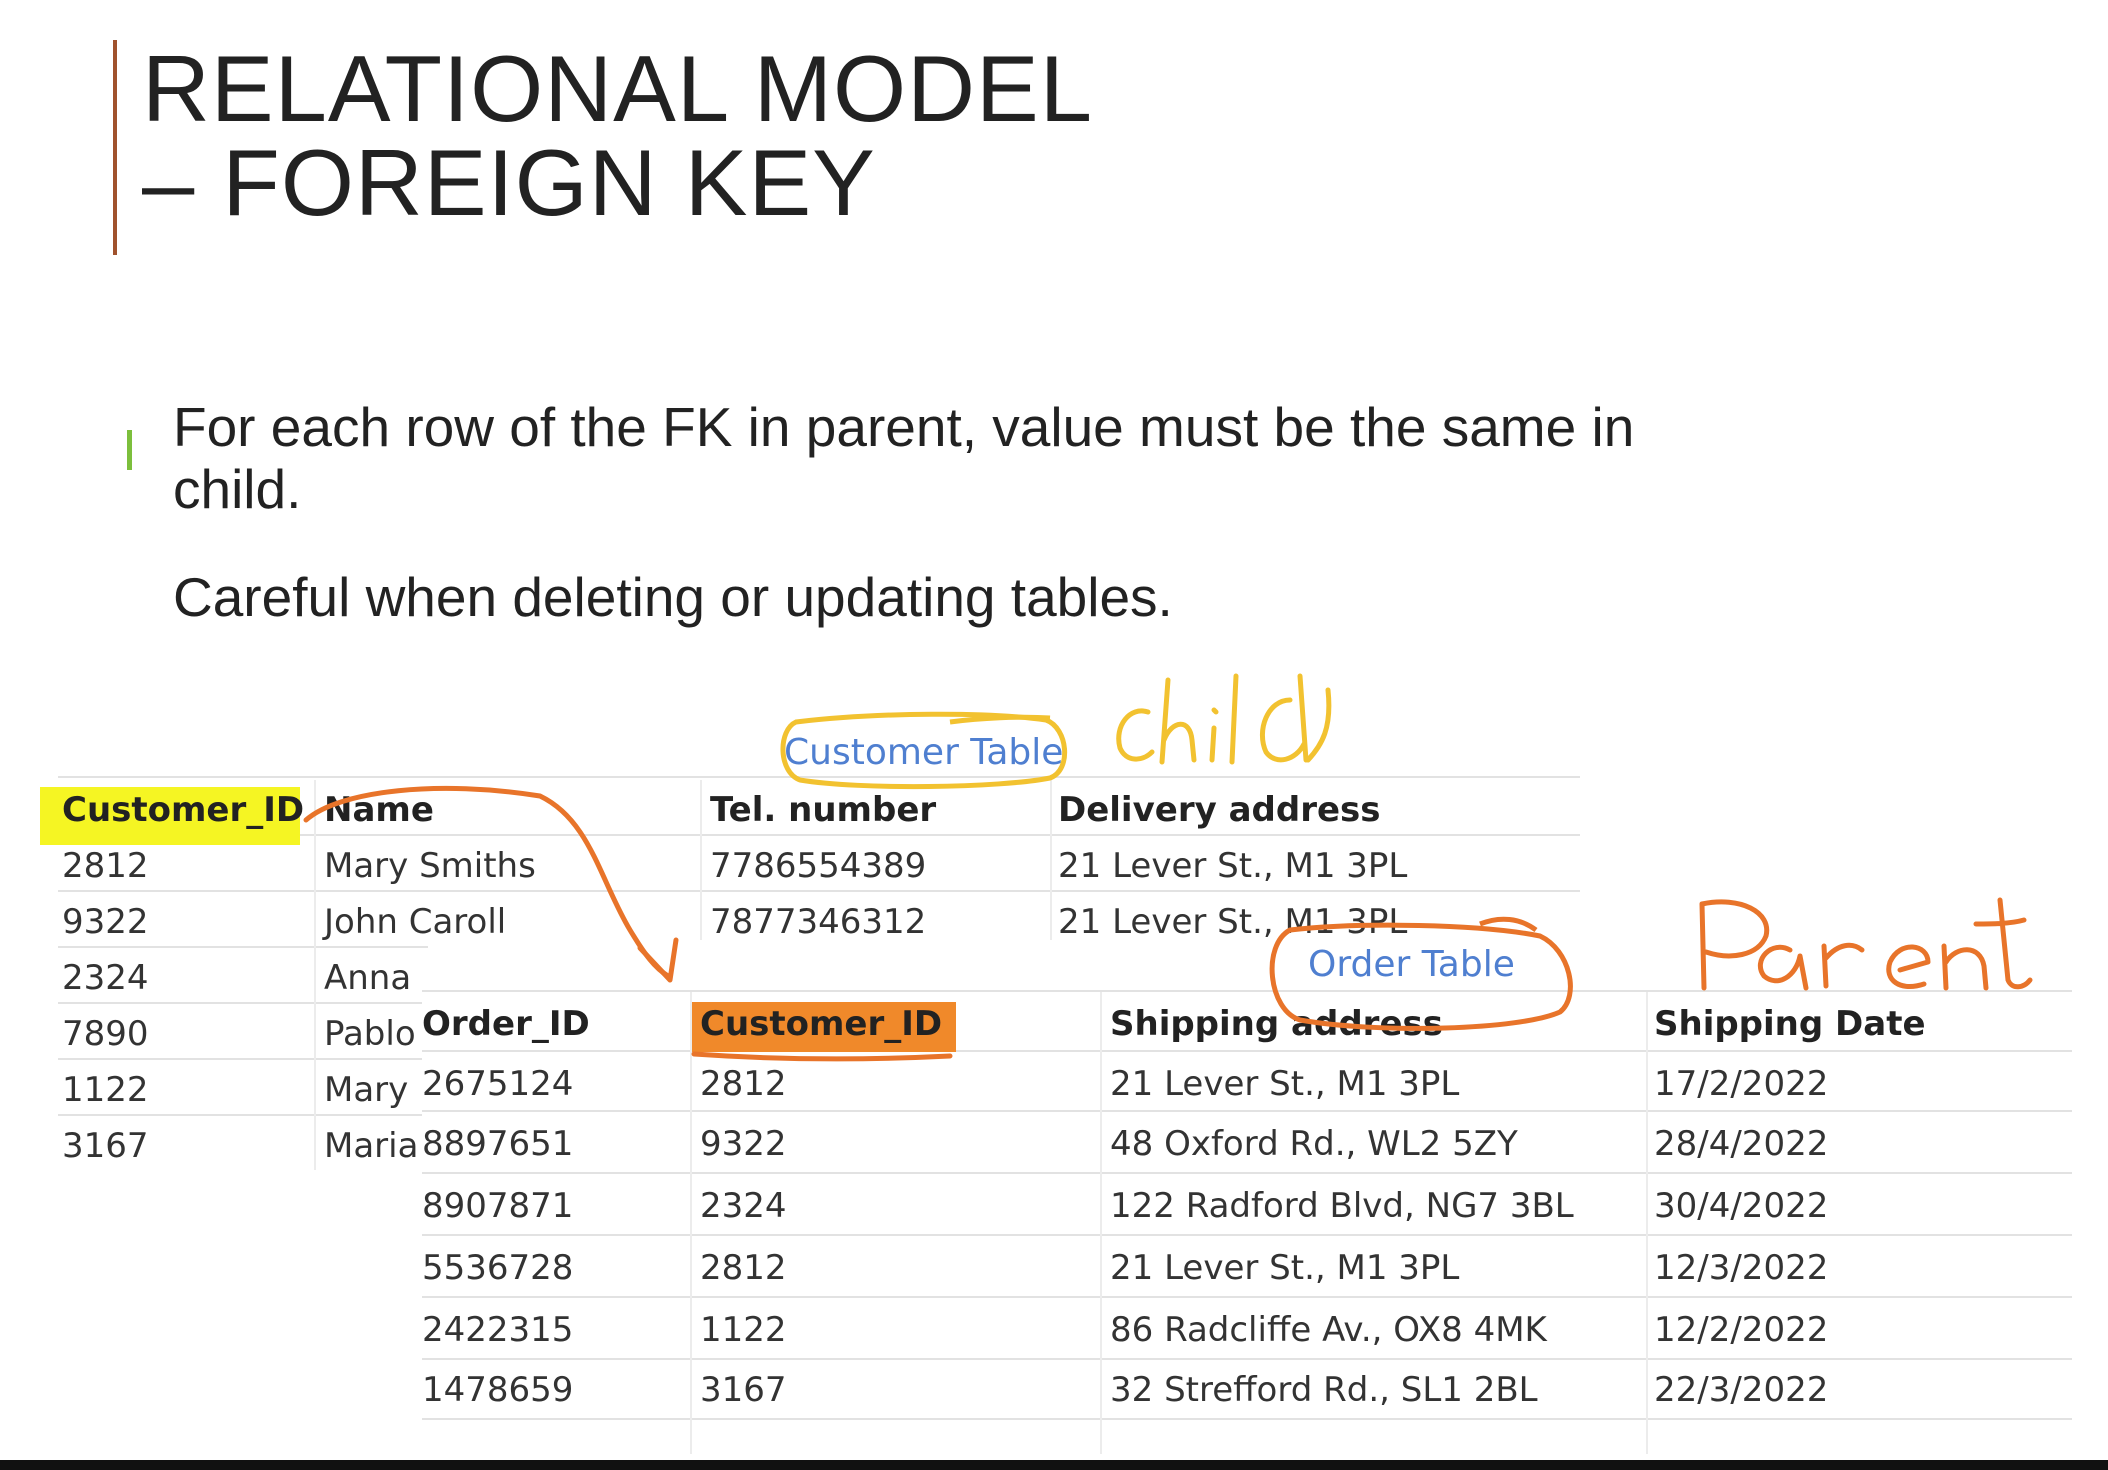 This screenshot has height=1470, width=2108. Describe the element at coordinates (1054, 1465) in the screenshot. I see `bottom-frame-bar` at that location.